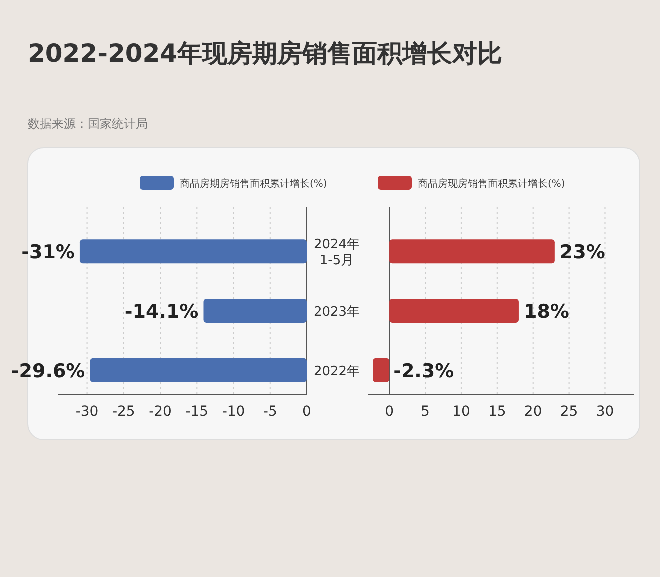 This screenshot has width=660, height=577. Describe the element at coordinates (48, 371) in the screenshot. I see `data-label: -29.6%` at that location.